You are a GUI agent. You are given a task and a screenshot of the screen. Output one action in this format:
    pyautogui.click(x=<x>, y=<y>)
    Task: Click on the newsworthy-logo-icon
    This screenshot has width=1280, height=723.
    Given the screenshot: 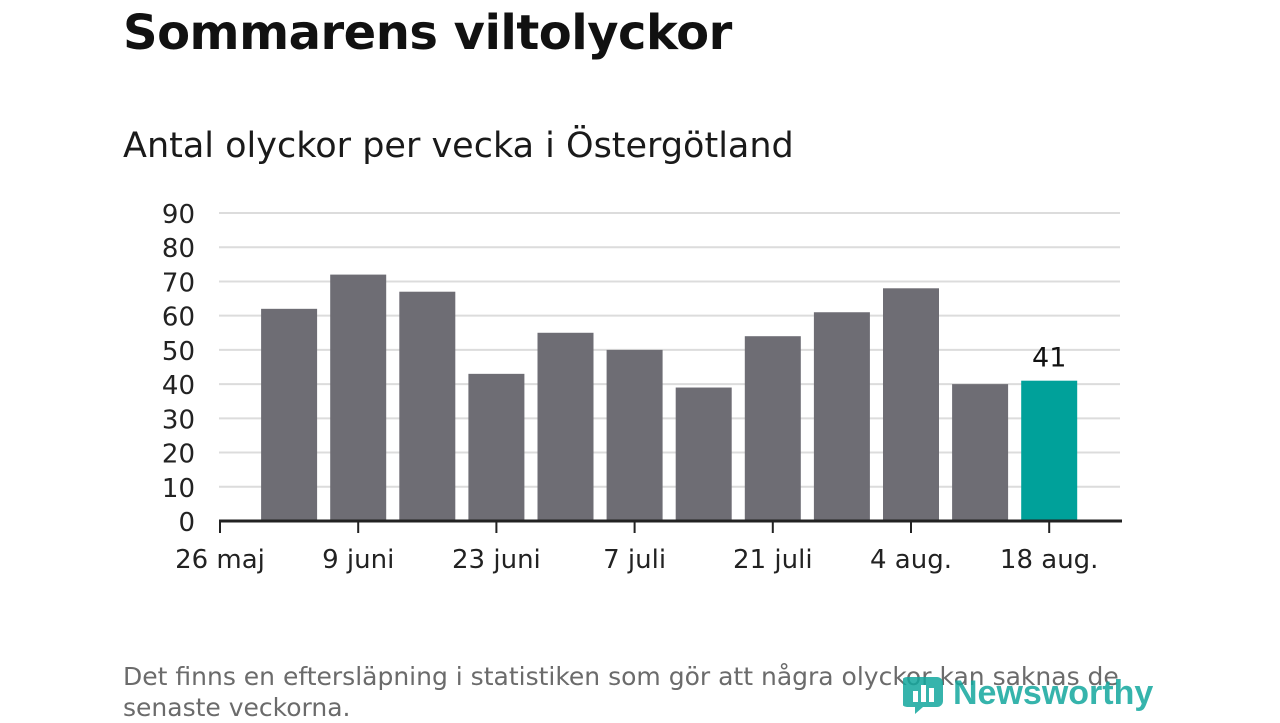 What is the action you would take?
    pyautogui.click(x=923, y=695)
    